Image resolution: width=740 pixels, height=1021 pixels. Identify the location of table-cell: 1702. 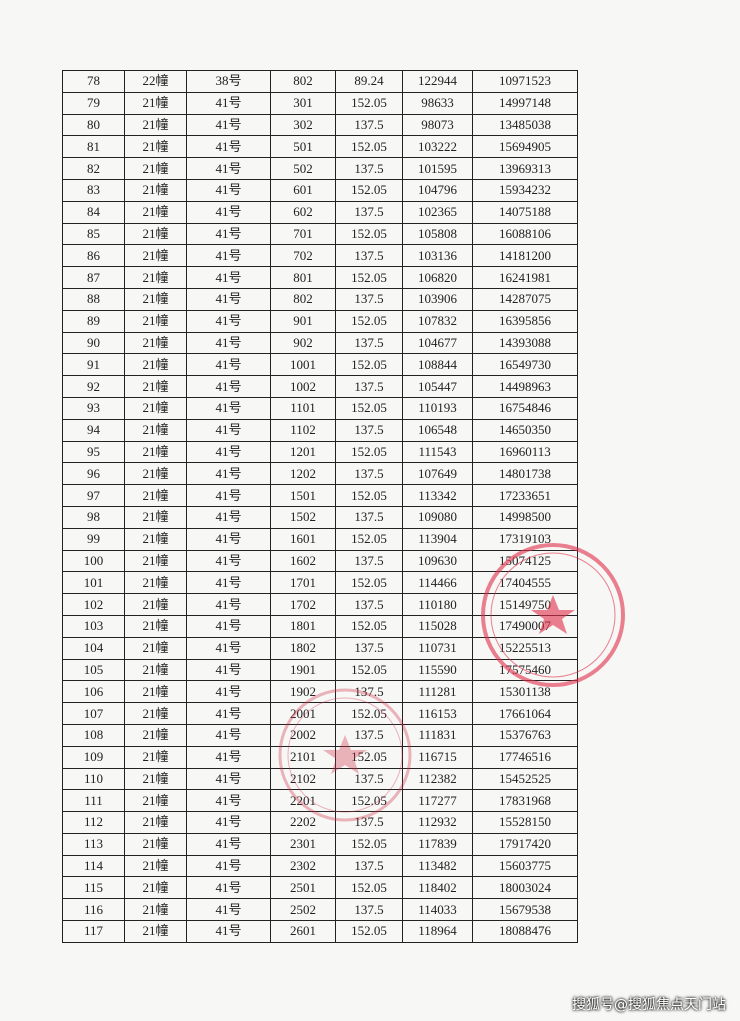
(303, 604).